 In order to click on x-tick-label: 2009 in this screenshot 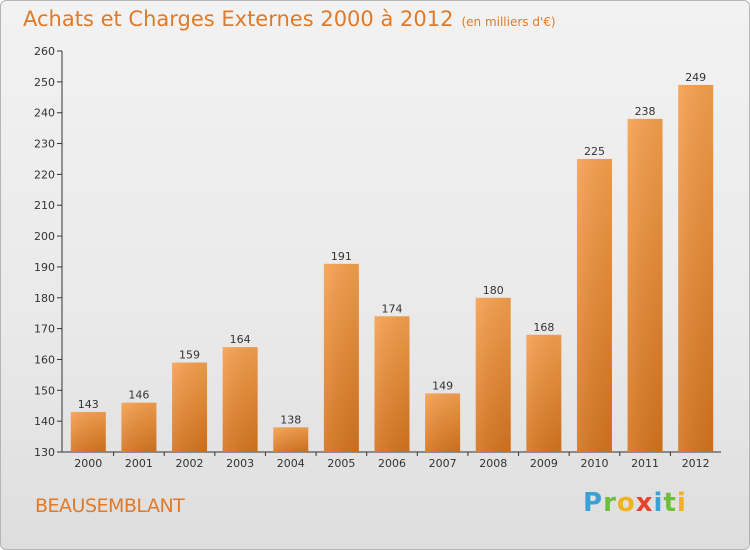, I will do `click(544, 463)`.